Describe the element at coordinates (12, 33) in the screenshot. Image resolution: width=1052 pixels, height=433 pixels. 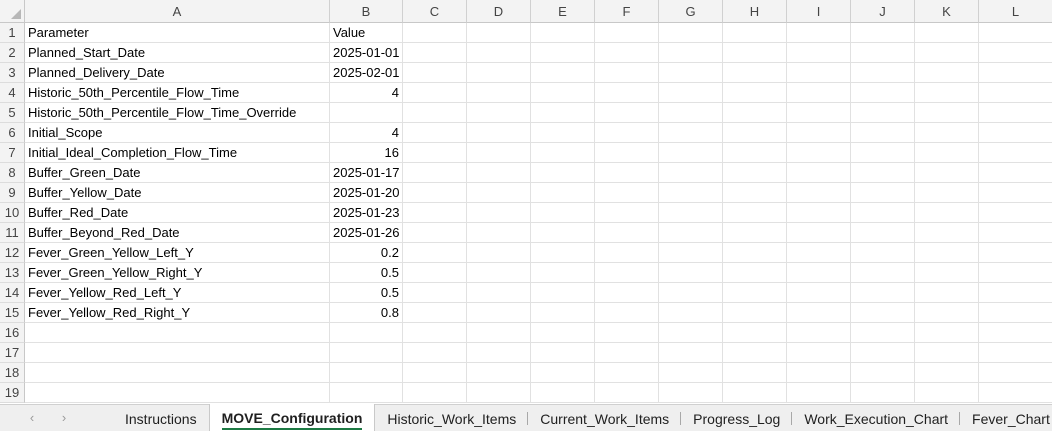
I see `row-header: 1` at that location.